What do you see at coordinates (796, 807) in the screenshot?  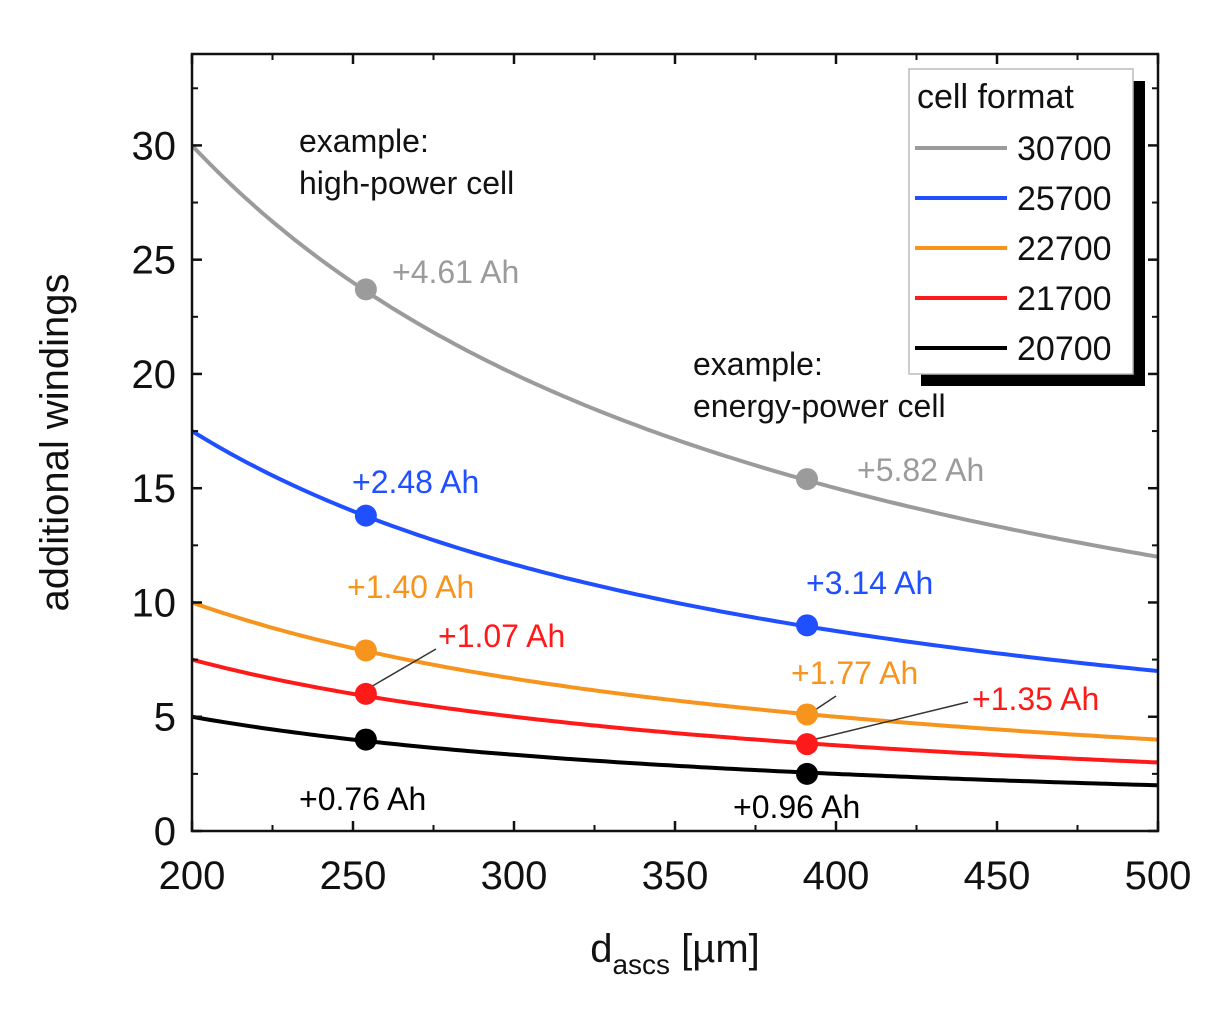 I see `capacity-label-20700: +0.96 Ah` at bounding box center [796, 807].